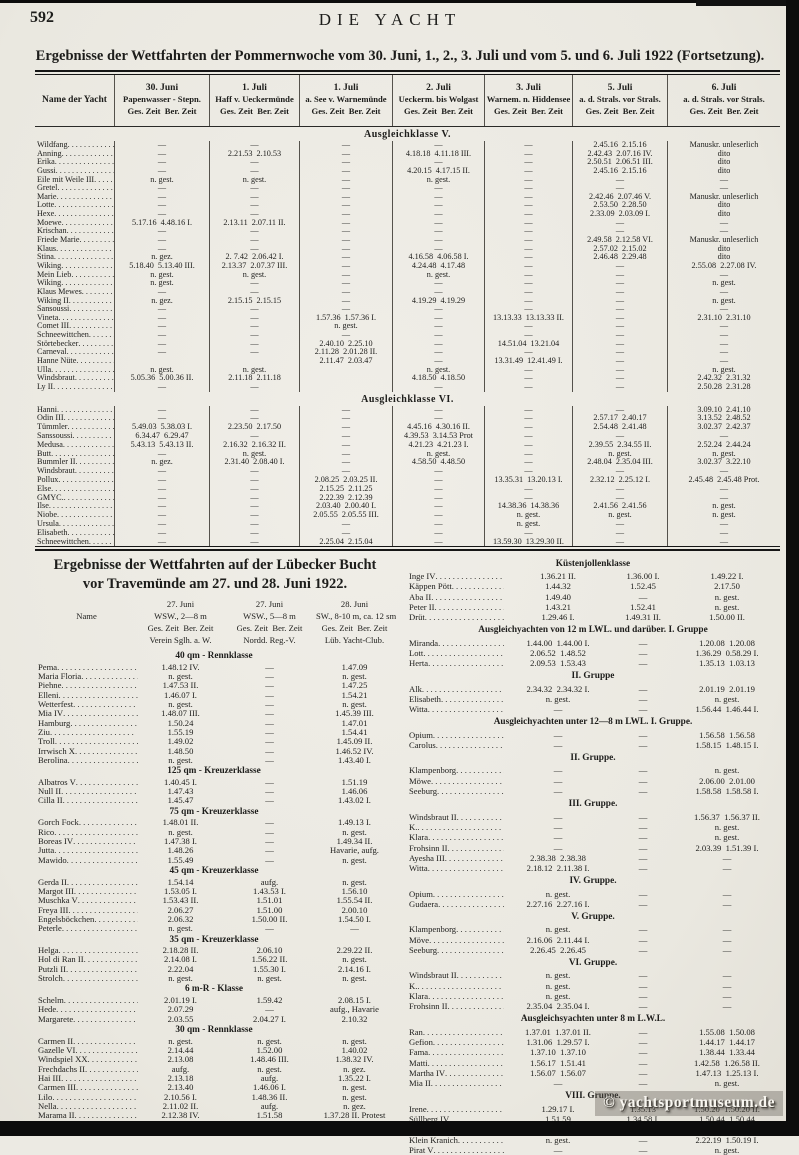 The width and height of the screenshot is (799, 1155). I want to click on yacht-name: Piehne, so click(86, 685).